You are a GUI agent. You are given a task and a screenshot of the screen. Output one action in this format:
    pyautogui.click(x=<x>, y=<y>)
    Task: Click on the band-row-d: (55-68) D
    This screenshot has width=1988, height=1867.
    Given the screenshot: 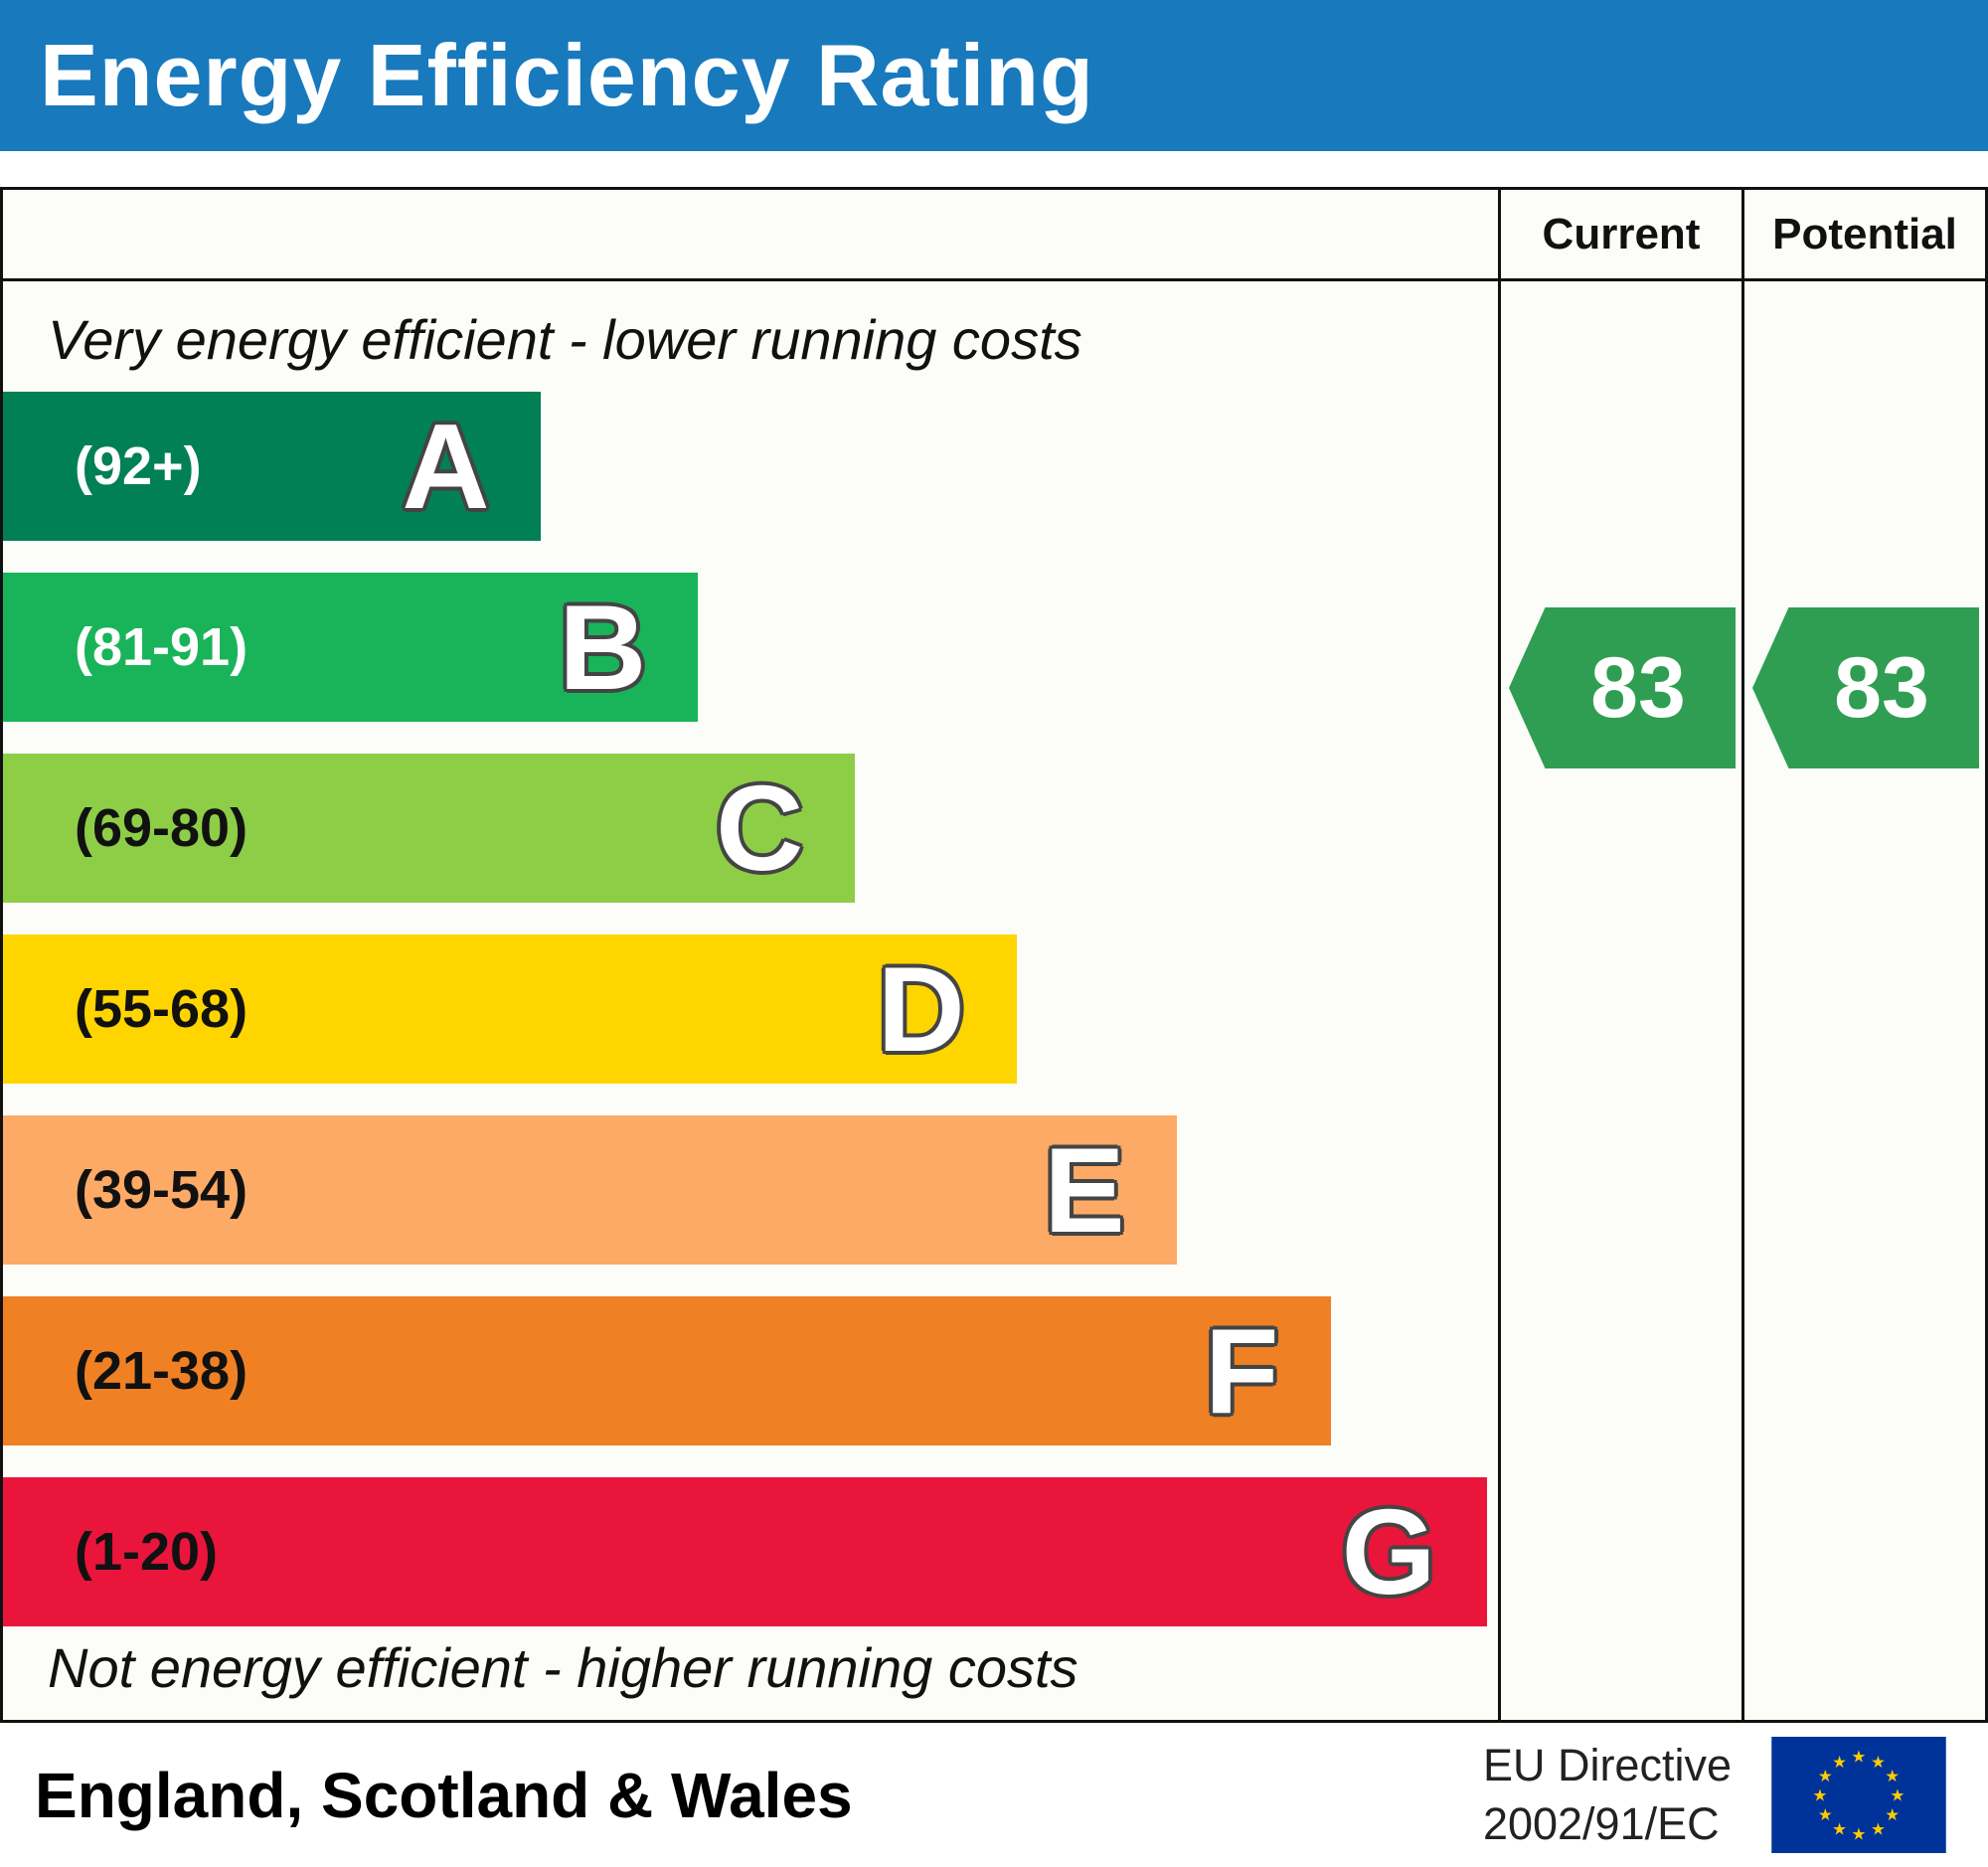 What is the action you would take?
    pyautogui.click(x=750, y=1009)
    